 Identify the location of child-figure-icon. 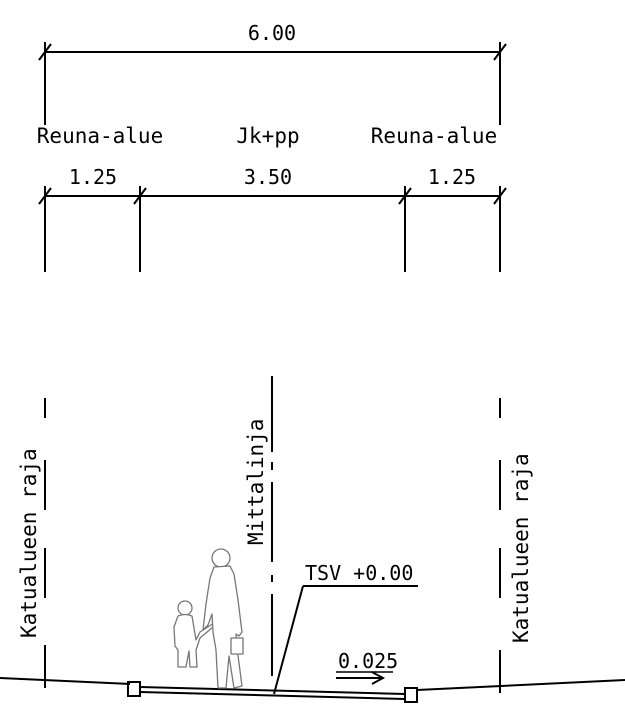
(194, 634).